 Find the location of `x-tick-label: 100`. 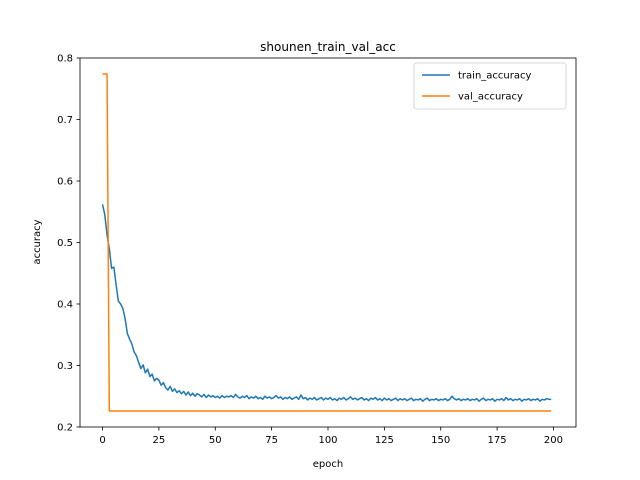

x-tick-label: 100 is located at coordinates (327, 440).